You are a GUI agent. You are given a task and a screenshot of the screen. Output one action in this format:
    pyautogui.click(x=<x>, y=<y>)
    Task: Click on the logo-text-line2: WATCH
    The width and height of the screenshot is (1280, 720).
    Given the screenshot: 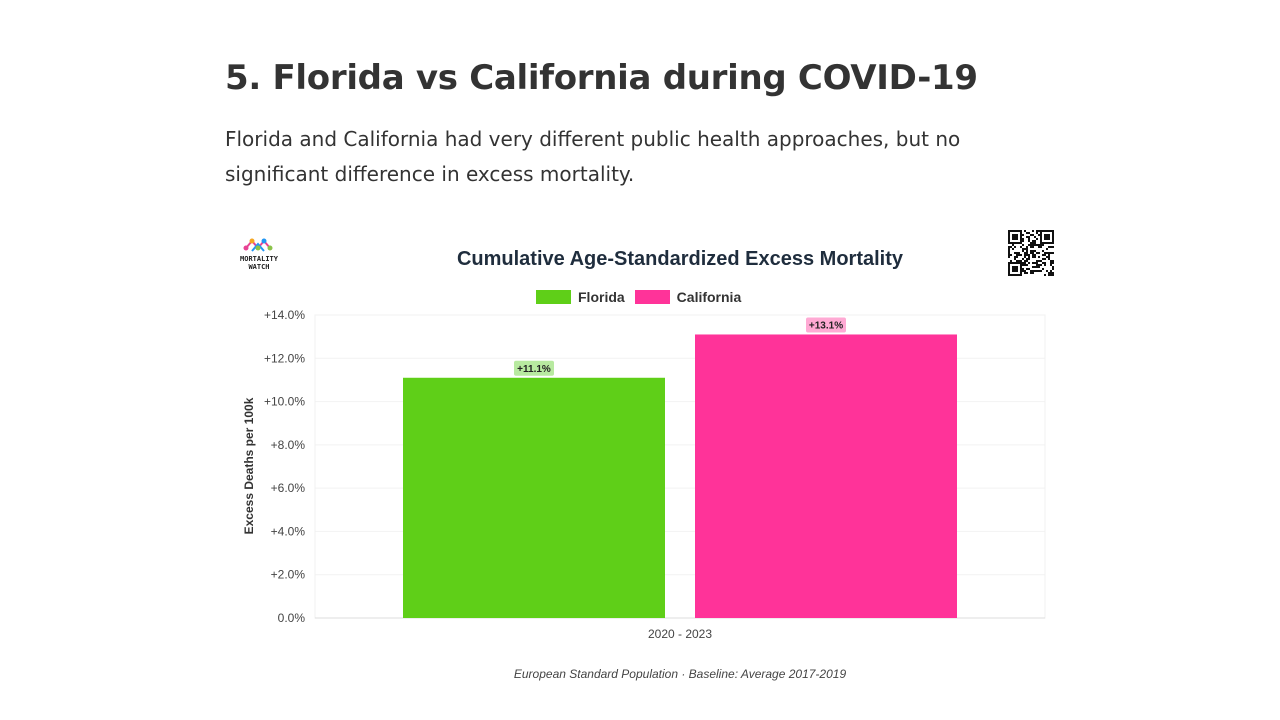 What is the action you would take?
    pyautogui.click(x=259, y=267)
    